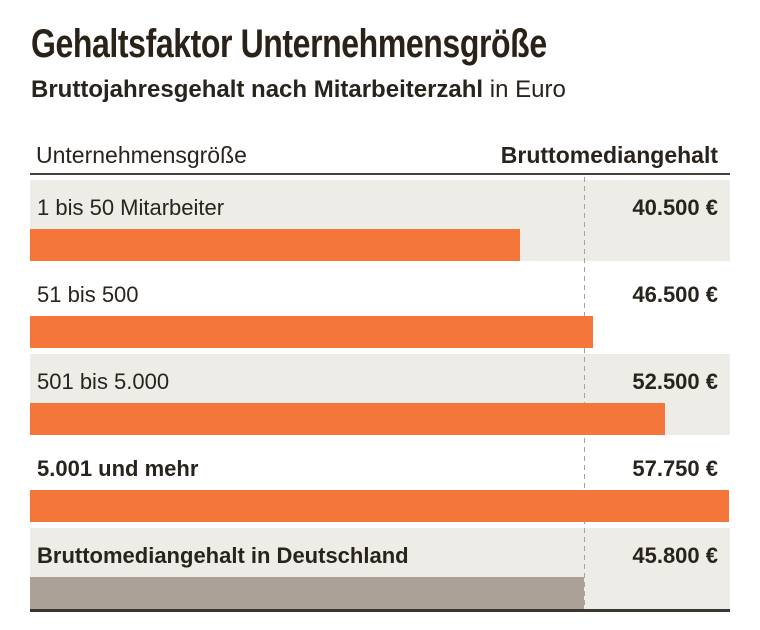  What do you see at coordinates (257, 89) in the screenshot?
I see `chart-subtitle-bold: Bruttojahresgehalt nach Mitarbeiterzahl` at bounding box center [257, 89].